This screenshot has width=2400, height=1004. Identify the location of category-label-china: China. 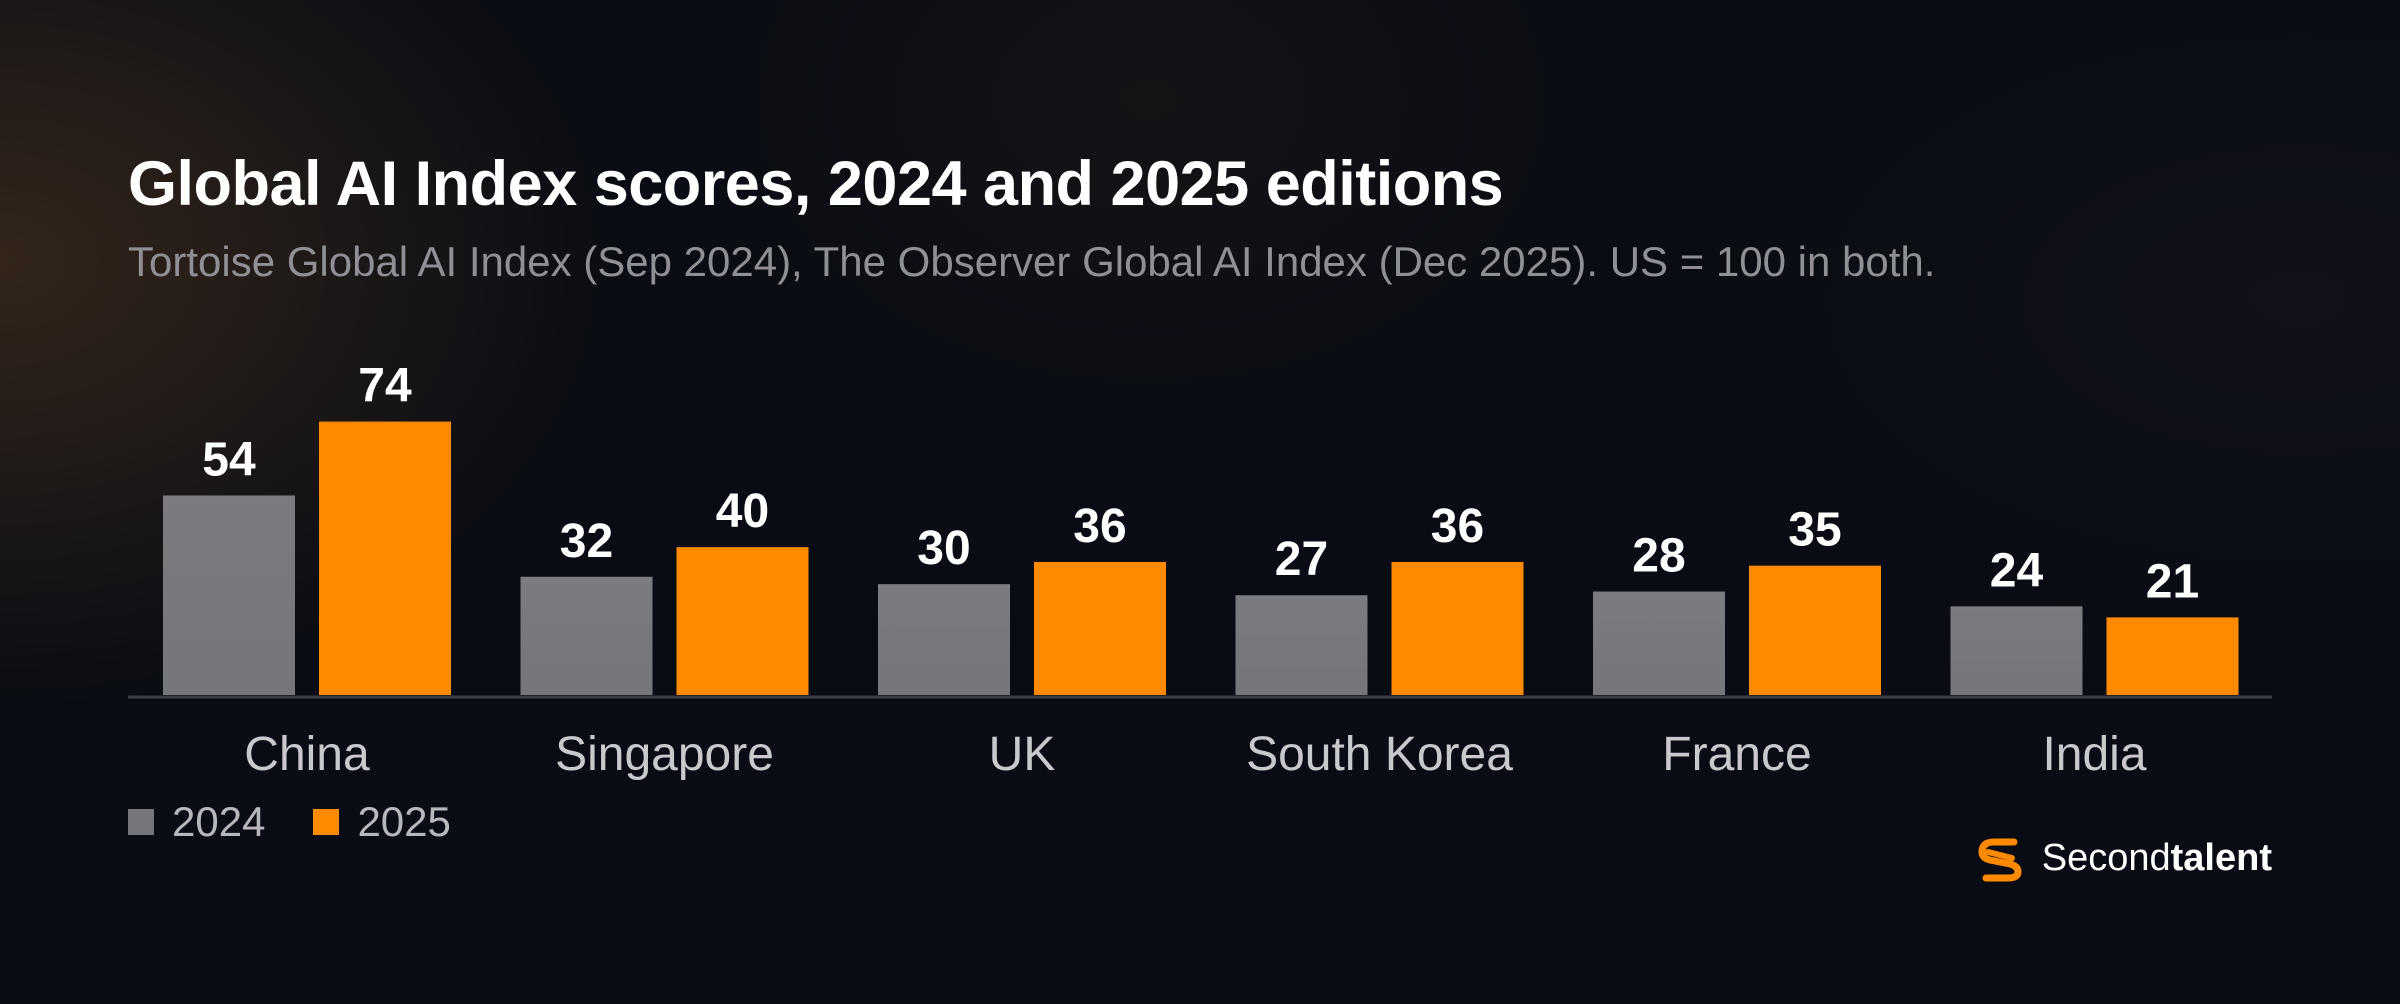
(307, 754).